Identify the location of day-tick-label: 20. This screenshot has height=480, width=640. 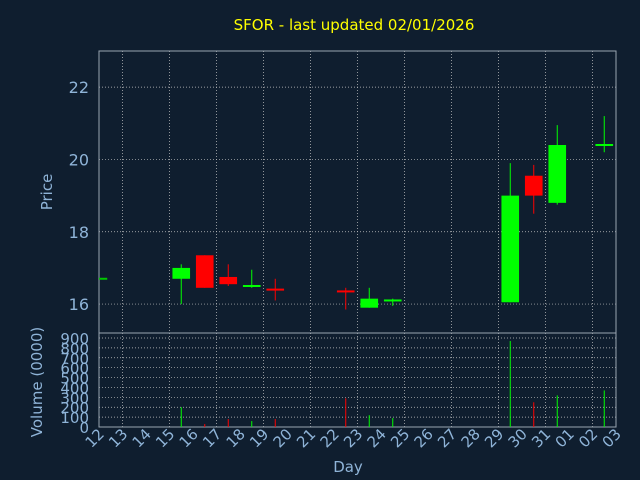
(283, 438).